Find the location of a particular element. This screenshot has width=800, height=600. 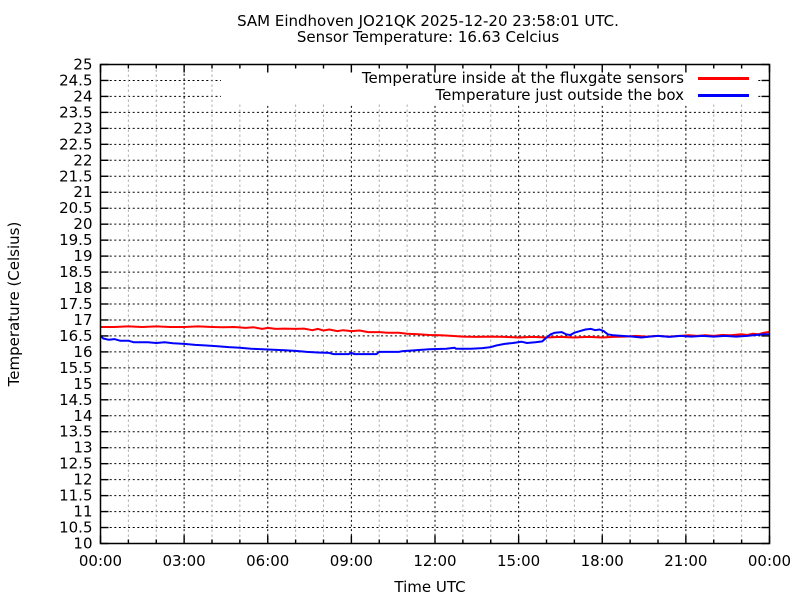

y-tick-label: 19.5 is located at coordinates (75, 240).